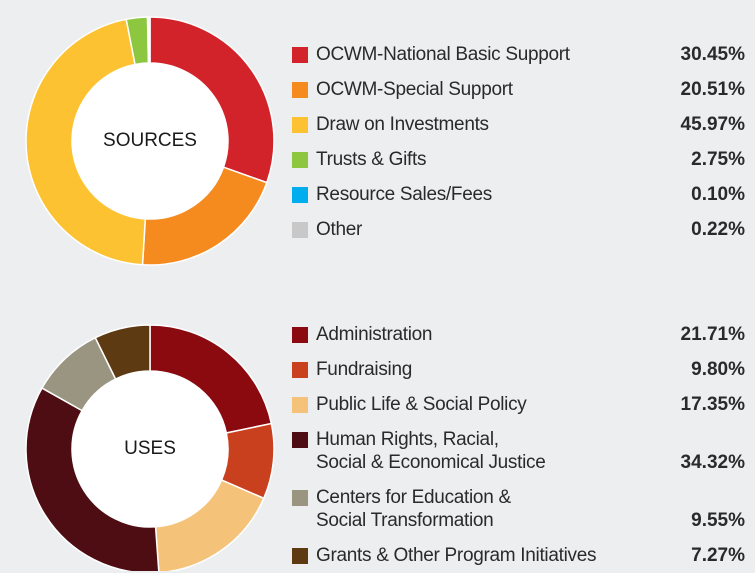 This screenshot has height=573, width=755. What do you see at coordinates (712, 404) in the screenshot?
I see `value-label: 17.35%` at bounding box center [712, 404].